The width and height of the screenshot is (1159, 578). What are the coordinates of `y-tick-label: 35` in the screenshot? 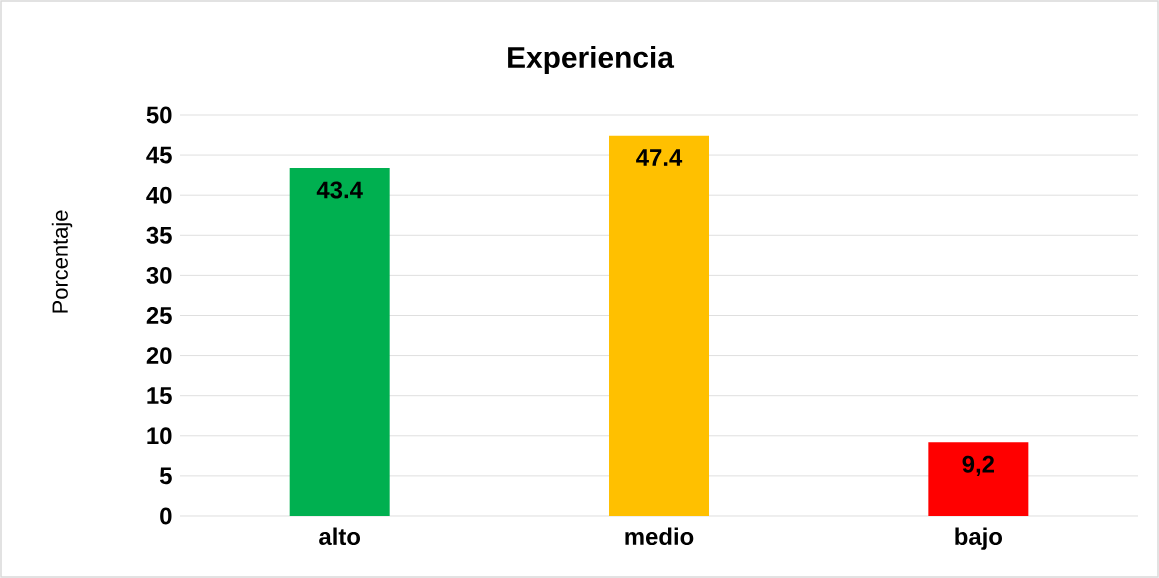 It's located at (159, 235).